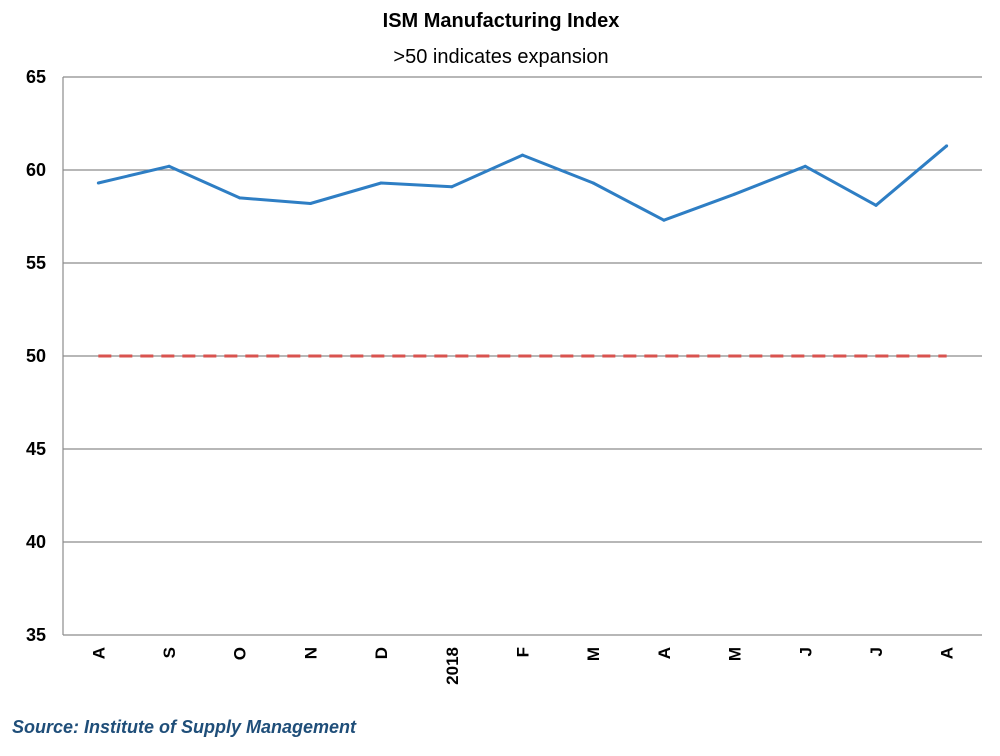 The width and height of the screenshot is (1000, 756). I want to click on series-group, so click(522, 183).